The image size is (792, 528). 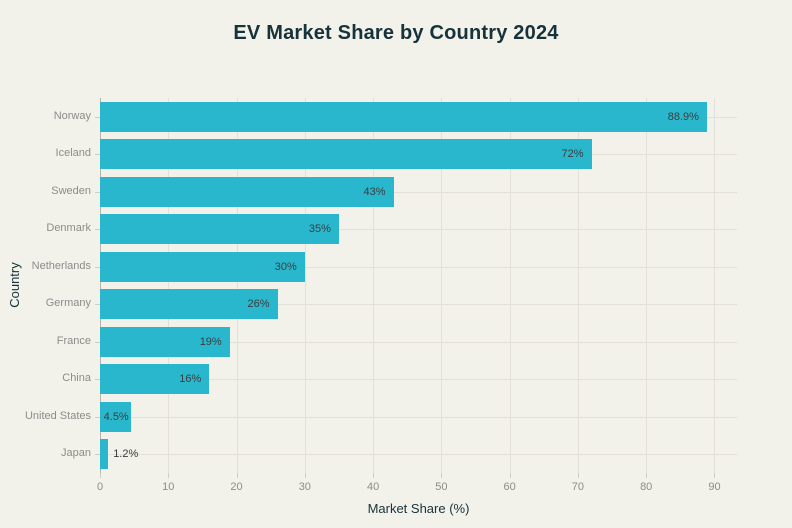 What do you see at coordinates (168, 487) in the screenshot?
I see `x-tick-label: 10` at bounding box center [168, 487].